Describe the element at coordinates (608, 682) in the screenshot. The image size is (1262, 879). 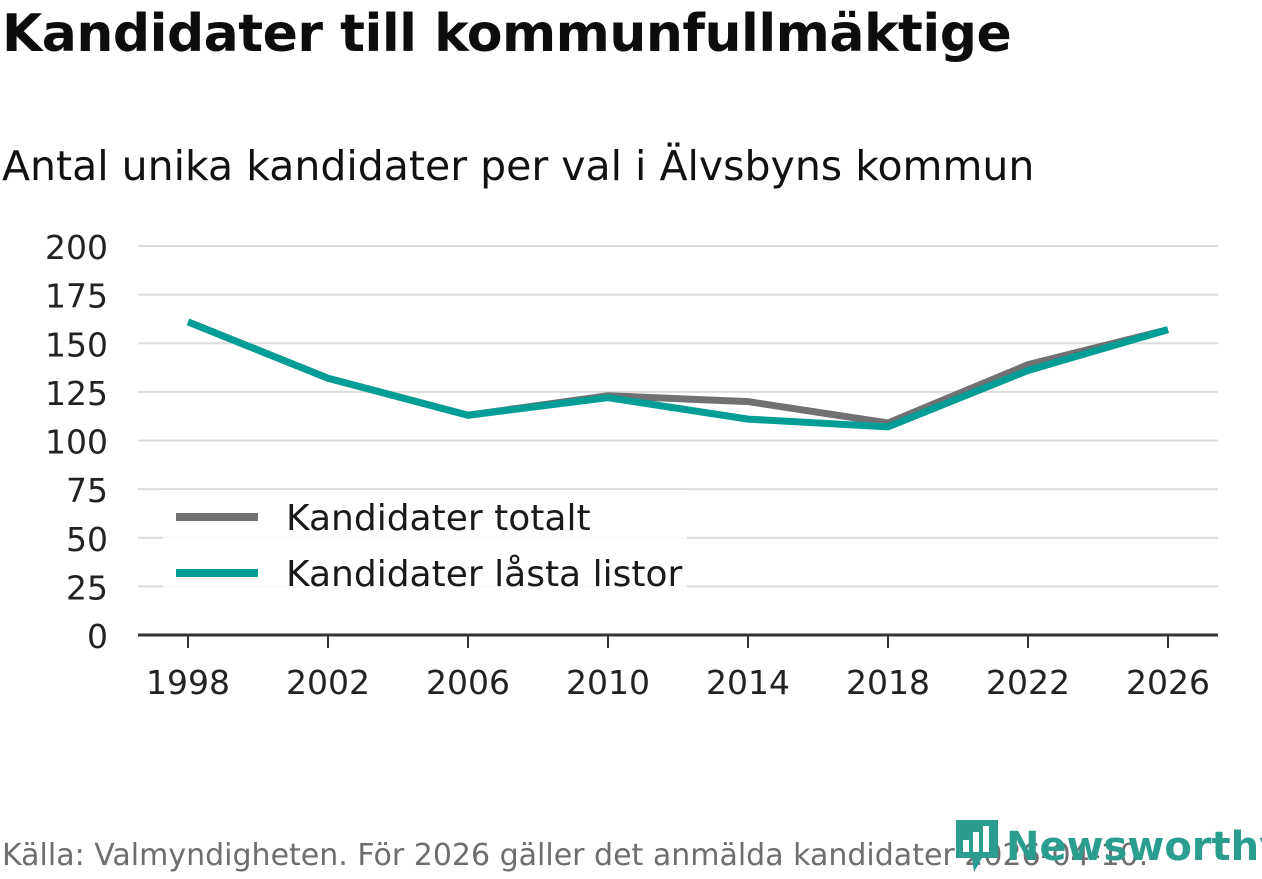
I see `x-tick-label: 2010` at that location.